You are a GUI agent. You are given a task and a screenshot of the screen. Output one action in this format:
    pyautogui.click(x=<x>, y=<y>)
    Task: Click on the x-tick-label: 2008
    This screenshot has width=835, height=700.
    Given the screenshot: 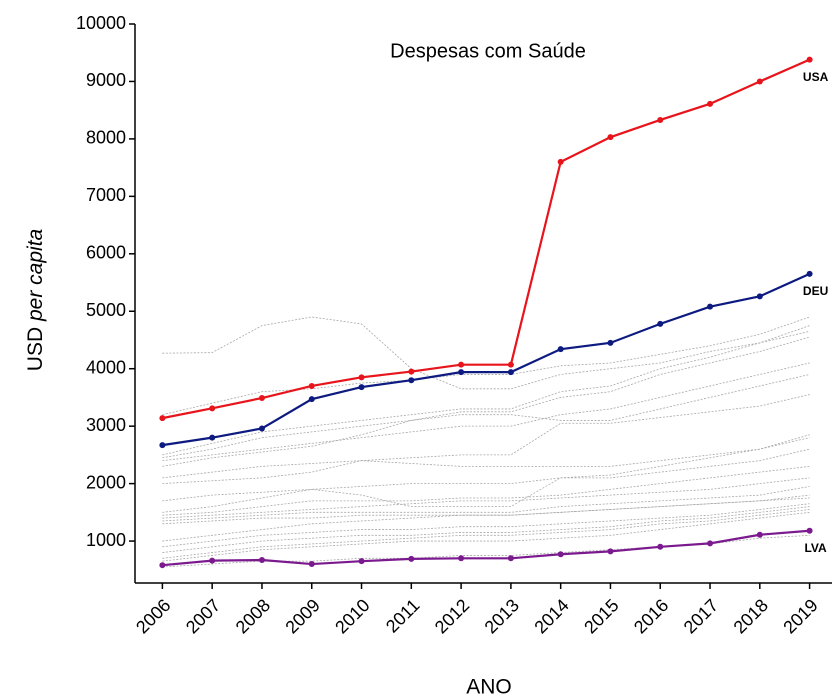 What is the action you would take?
    pyautogui.click(x=253, y=616)
    